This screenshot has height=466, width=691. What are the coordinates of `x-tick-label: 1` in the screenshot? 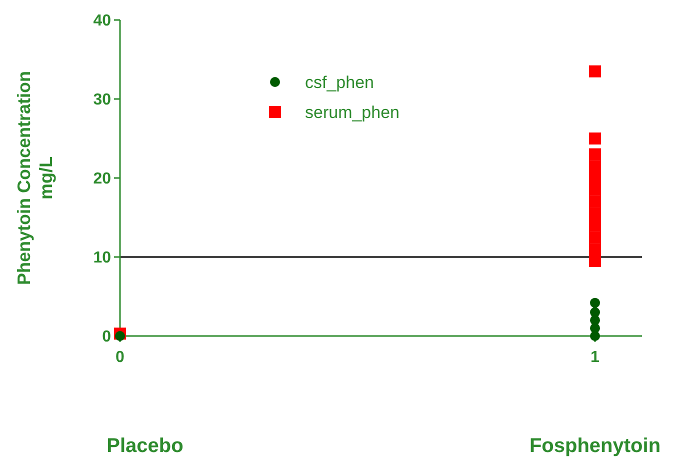 It's located at (595, 357).